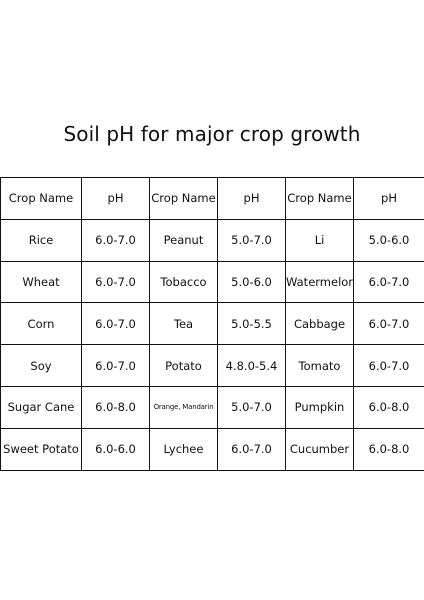 The height and width of the screenshot is (600, 424). Describe the element at coordinates (183, 449) in the screenshot. I see `table-cell: Lychee` at that location.